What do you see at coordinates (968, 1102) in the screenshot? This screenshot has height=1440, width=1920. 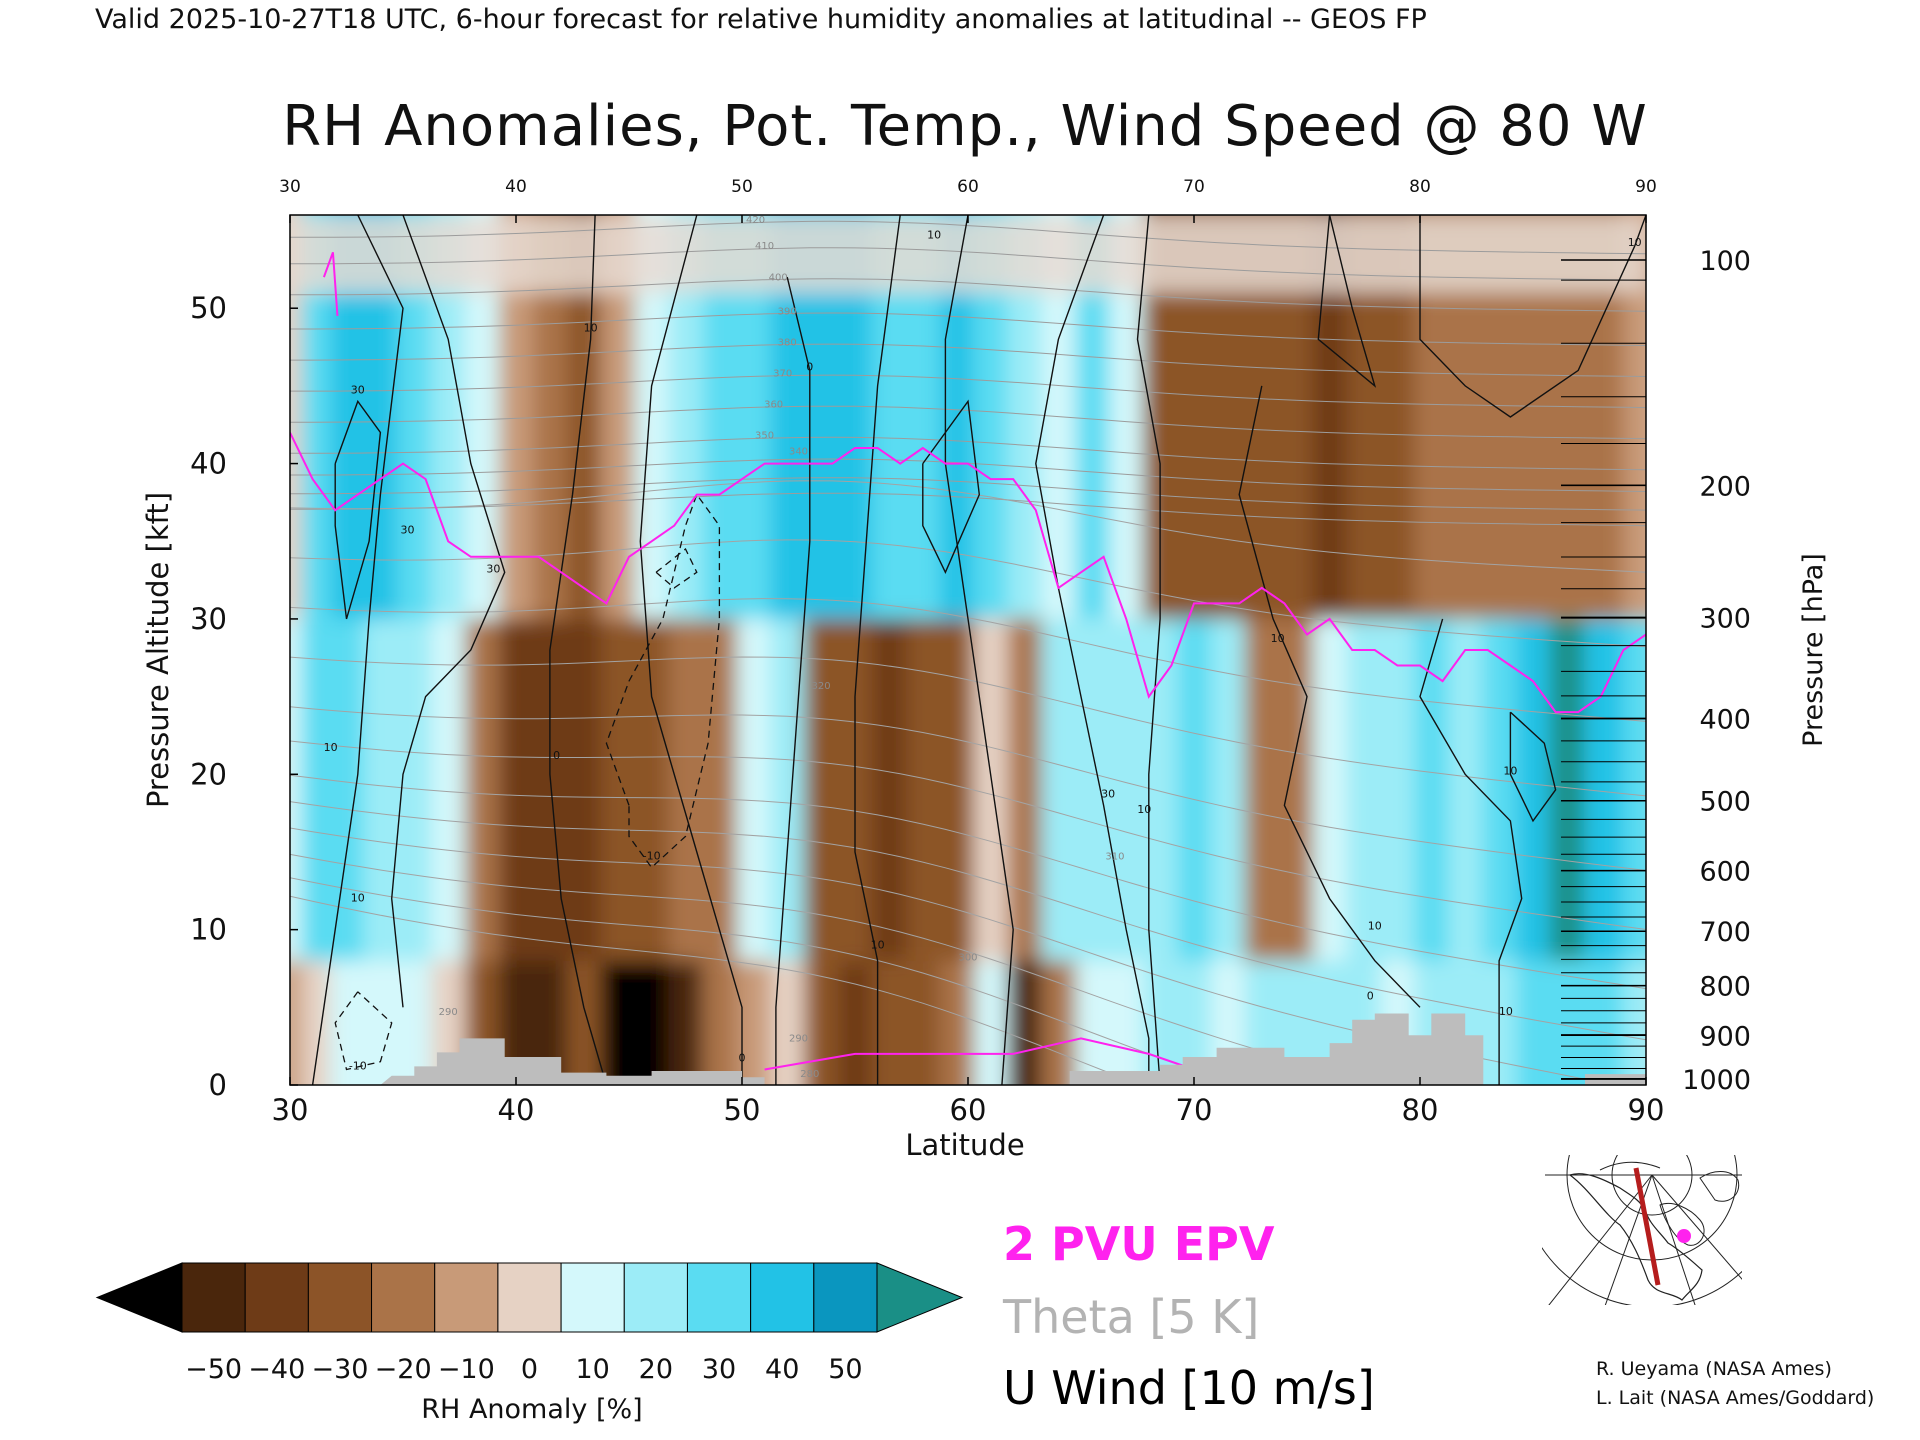 I see `x-axis-bottom: 30 40 50 60 70 80 90` at bounding box center [968, 1102].